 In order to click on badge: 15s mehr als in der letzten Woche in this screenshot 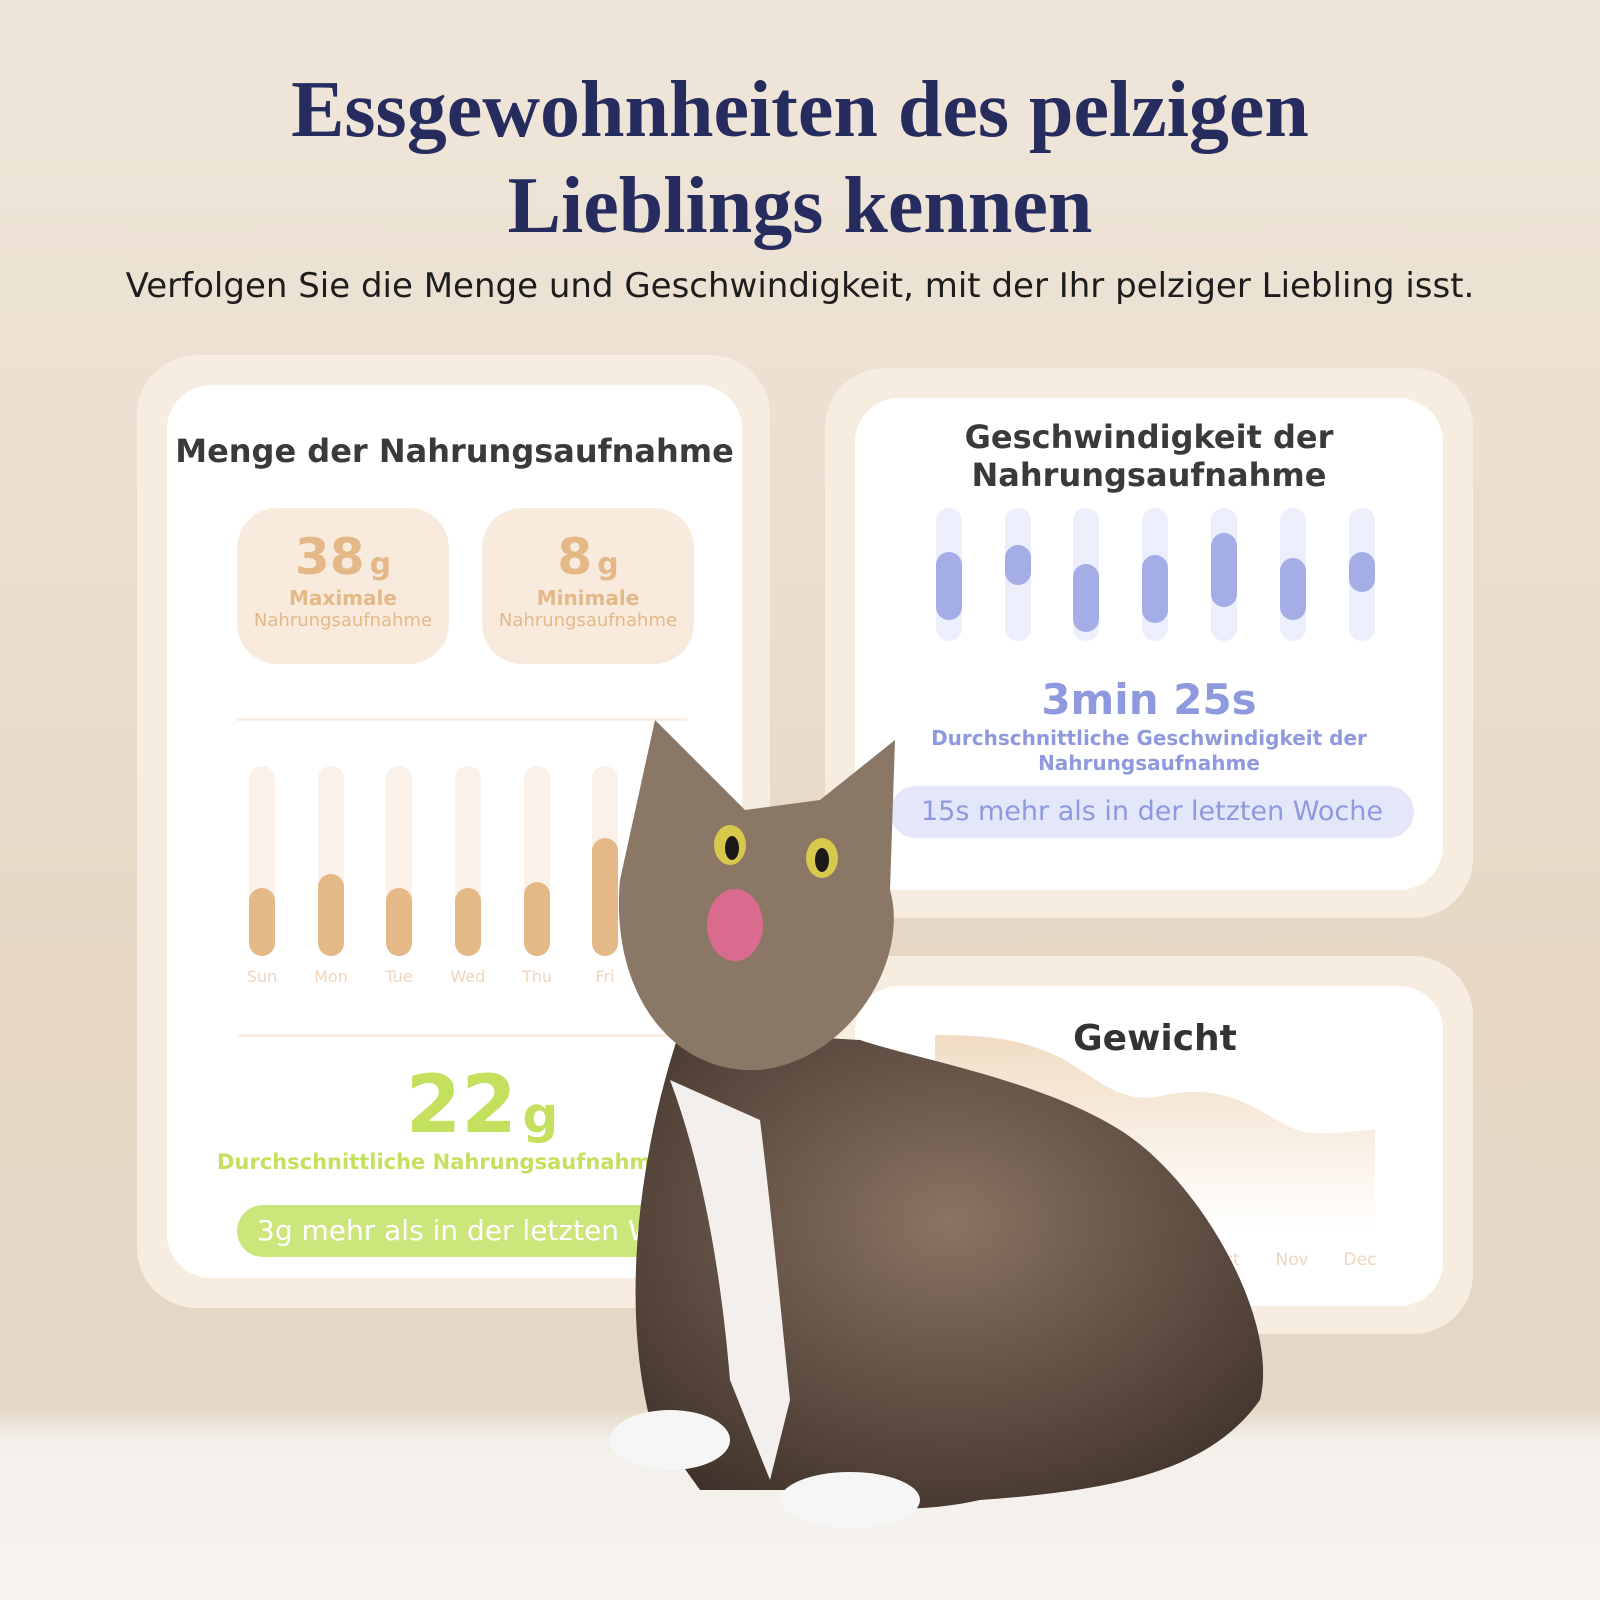, I will do `click(1152, 812)`.